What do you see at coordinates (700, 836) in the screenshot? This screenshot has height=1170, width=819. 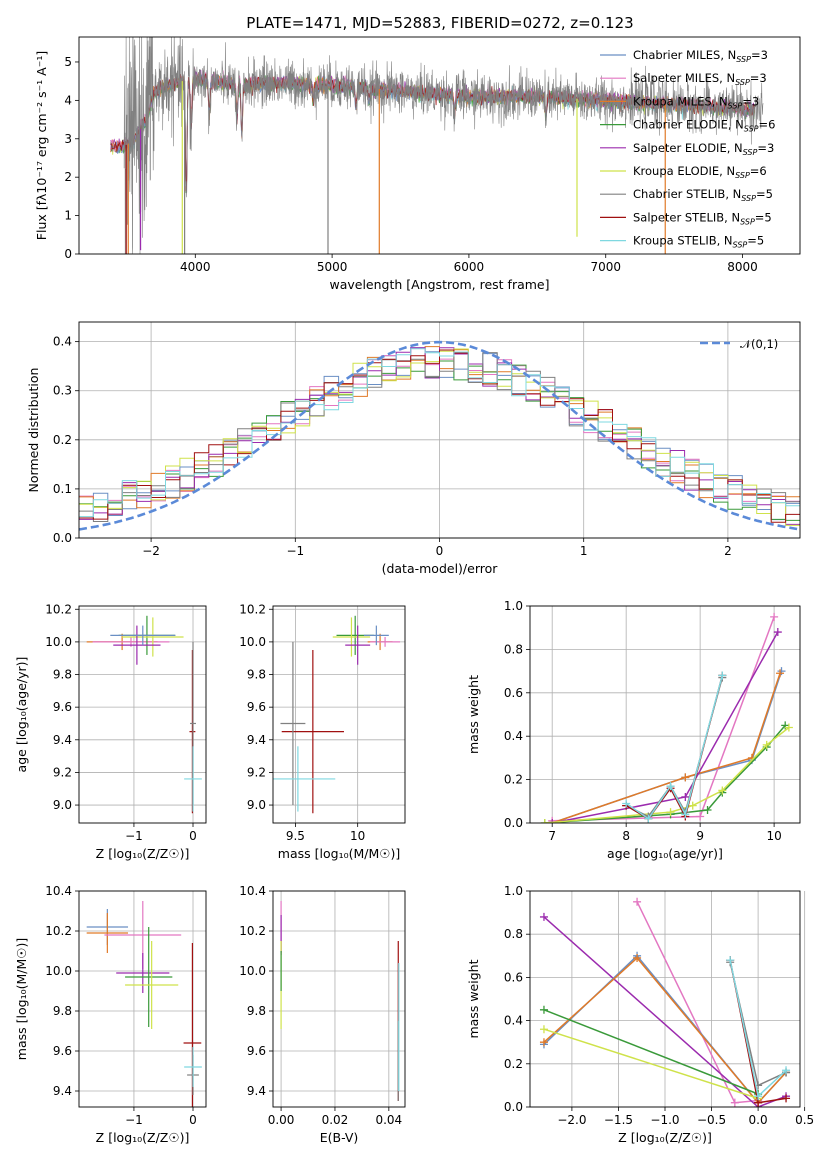 I see `weight_vs_age-xtick-label: 9` at bounding box center [700, 836].